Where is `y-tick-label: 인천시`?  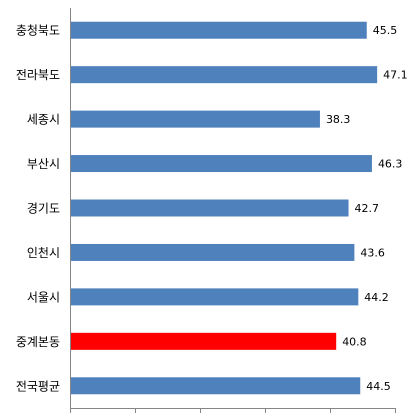
y-tick-label: 인천시 is located at coordinates (43, 252).